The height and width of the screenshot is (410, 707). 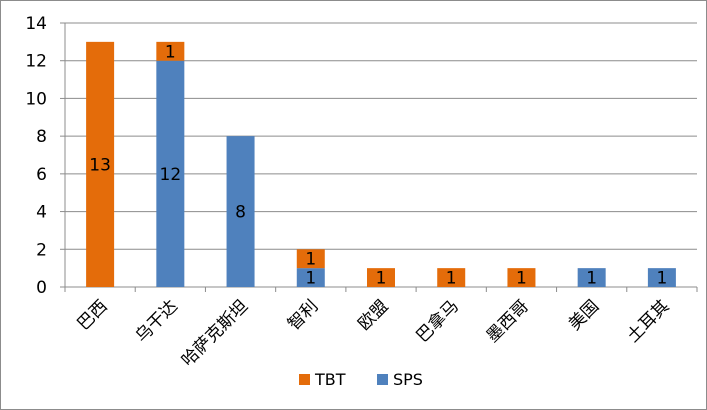 I want to click on y-tick-label: 4, so click(x=41, y=213).